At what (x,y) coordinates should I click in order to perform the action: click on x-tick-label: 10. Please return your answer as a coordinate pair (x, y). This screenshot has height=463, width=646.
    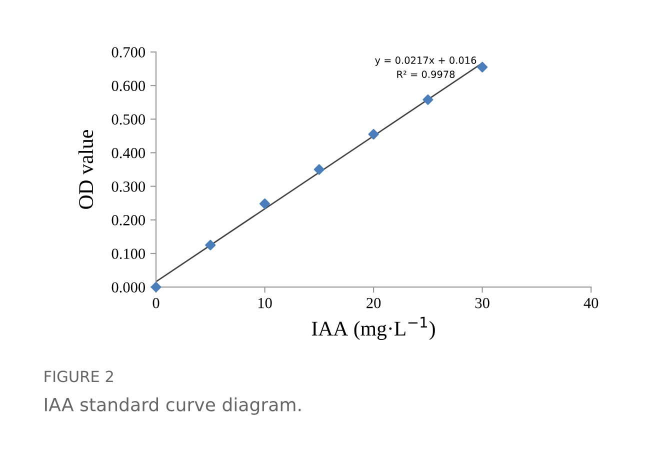
    Looking at the image, I should click on (265, 303).